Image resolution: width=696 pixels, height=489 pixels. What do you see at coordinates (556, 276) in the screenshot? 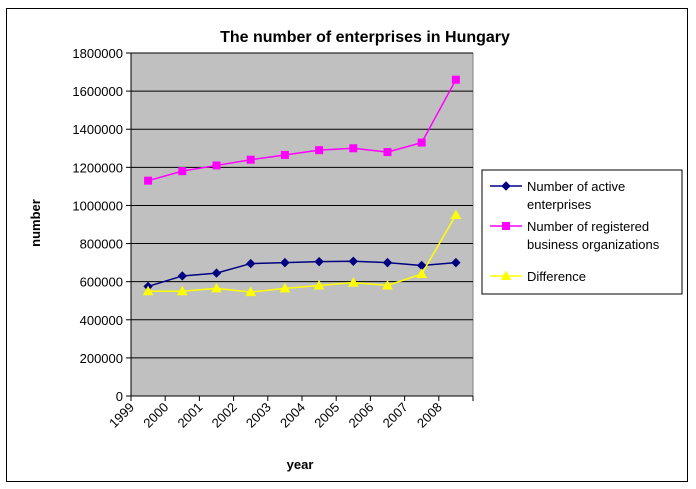
I see `legend-label: Difference` at bounding box center [556, 276].